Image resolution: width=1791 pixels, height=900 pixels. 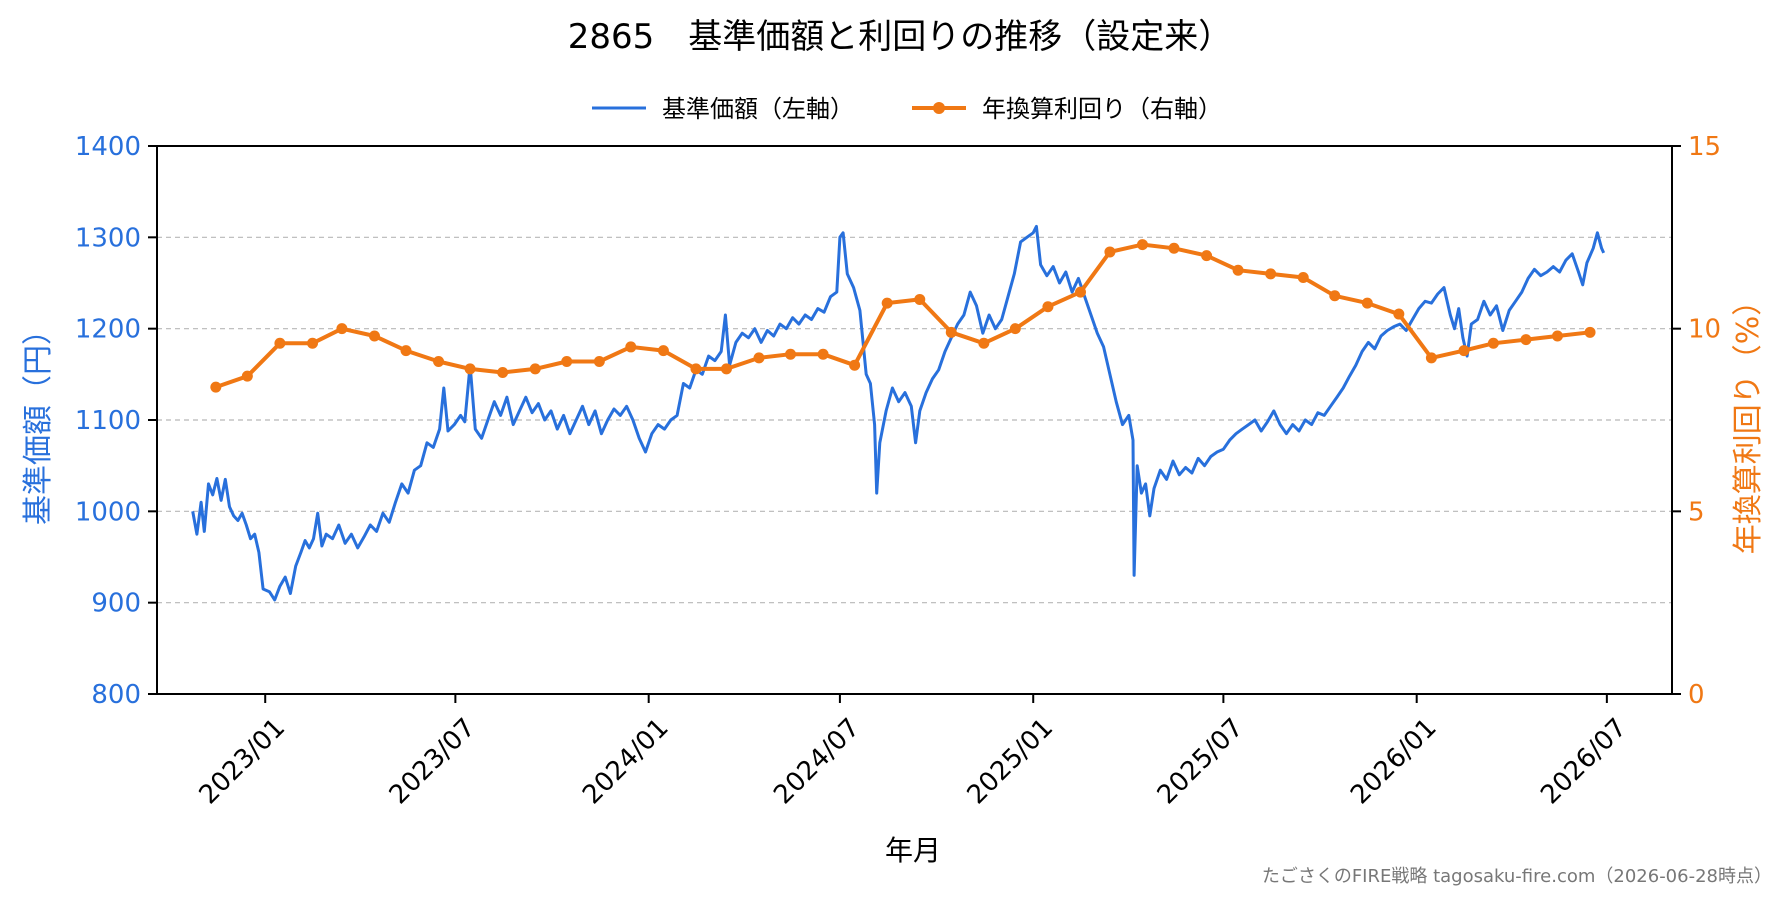 What do you see at coordinates (900, 37) in the screenshot?
I see `chart-title: 2865 基準価額と利回りの推移（設定来）` at bounding box center [900, 37].